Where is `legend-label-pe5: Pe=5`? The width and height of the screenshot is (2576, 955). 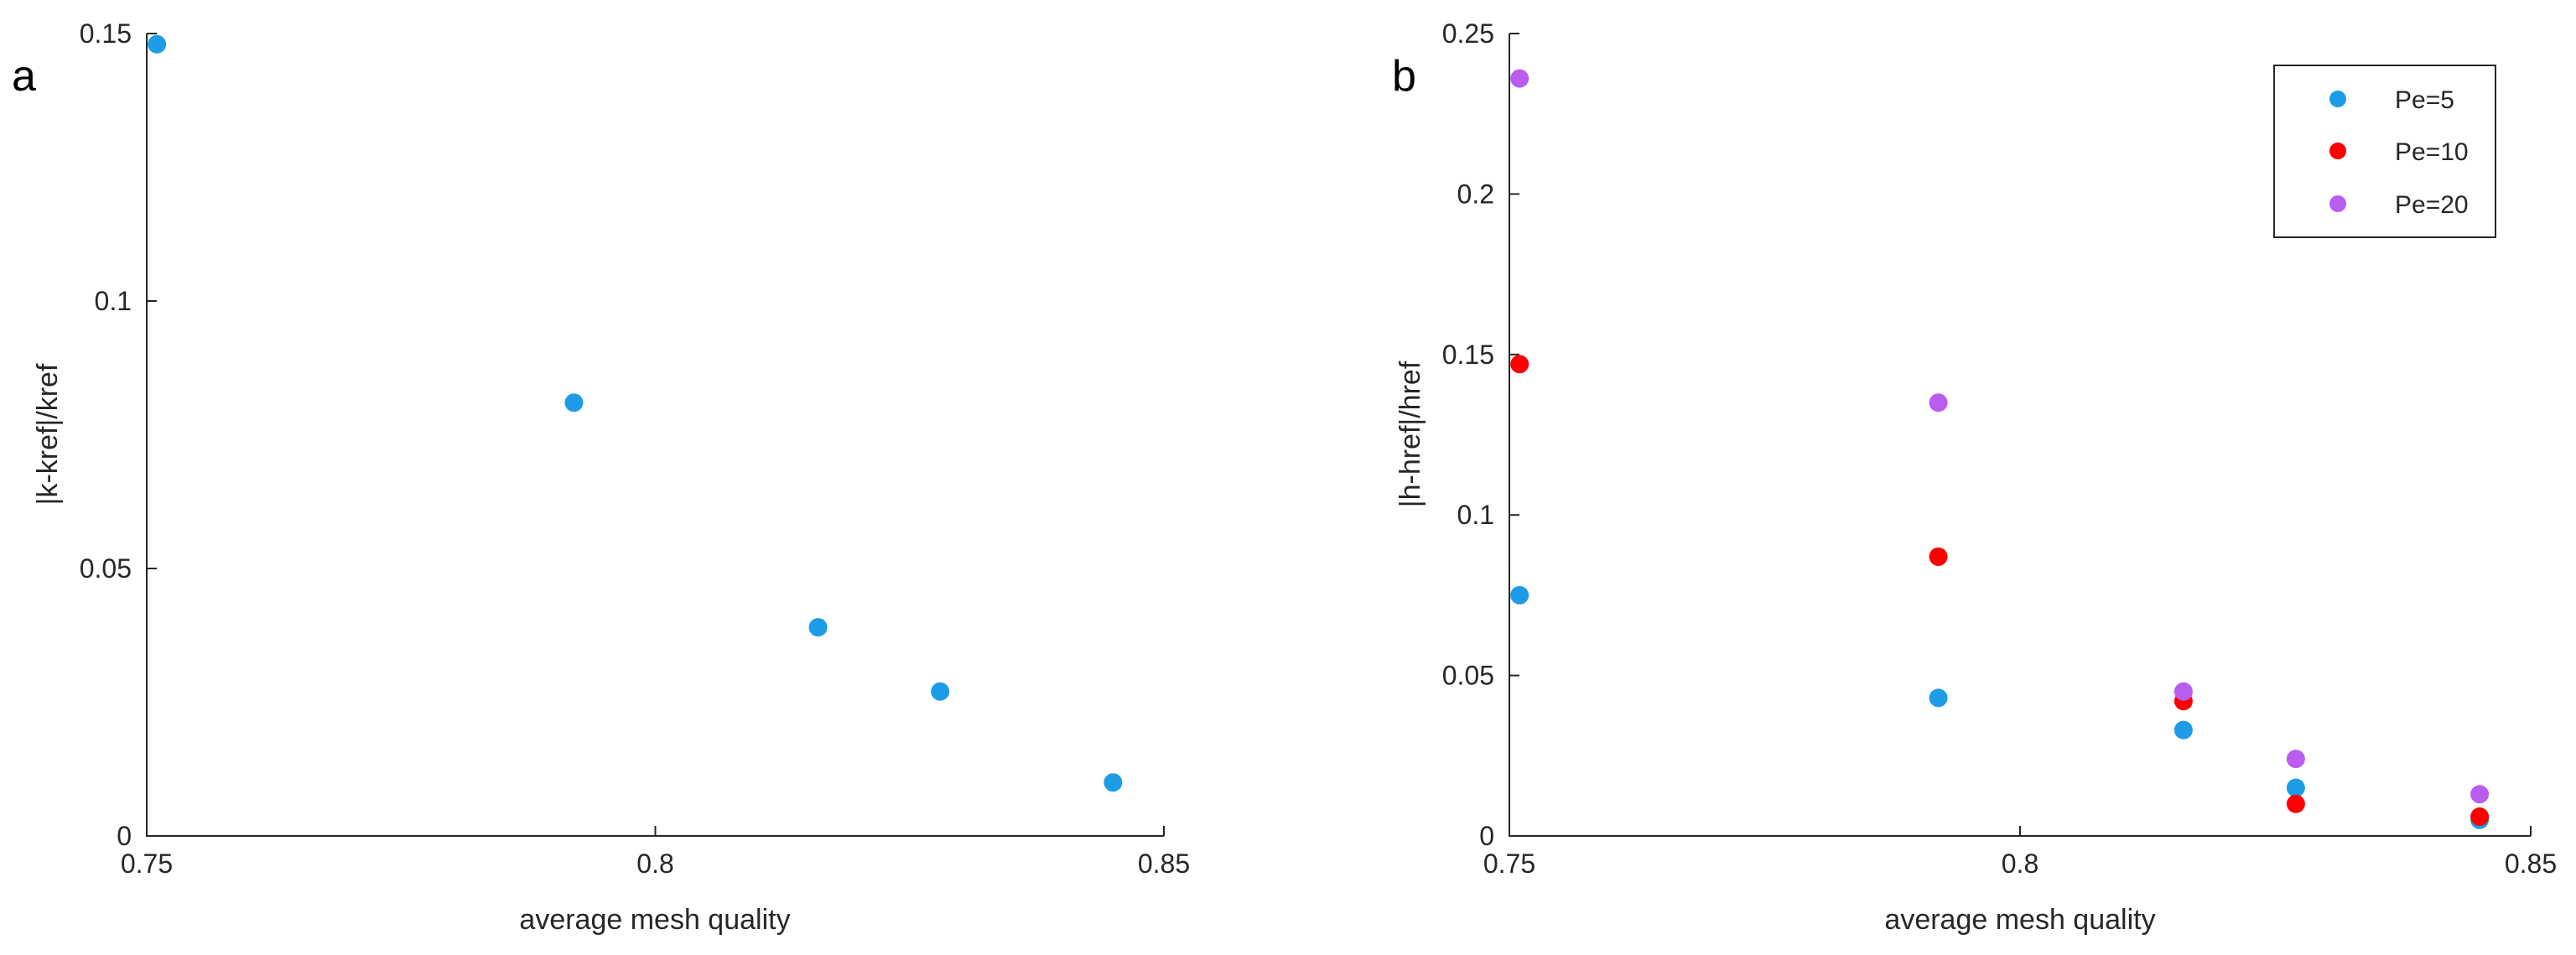 legend-label-pe5: Pe=5 is located at coordinates (2424, 100).